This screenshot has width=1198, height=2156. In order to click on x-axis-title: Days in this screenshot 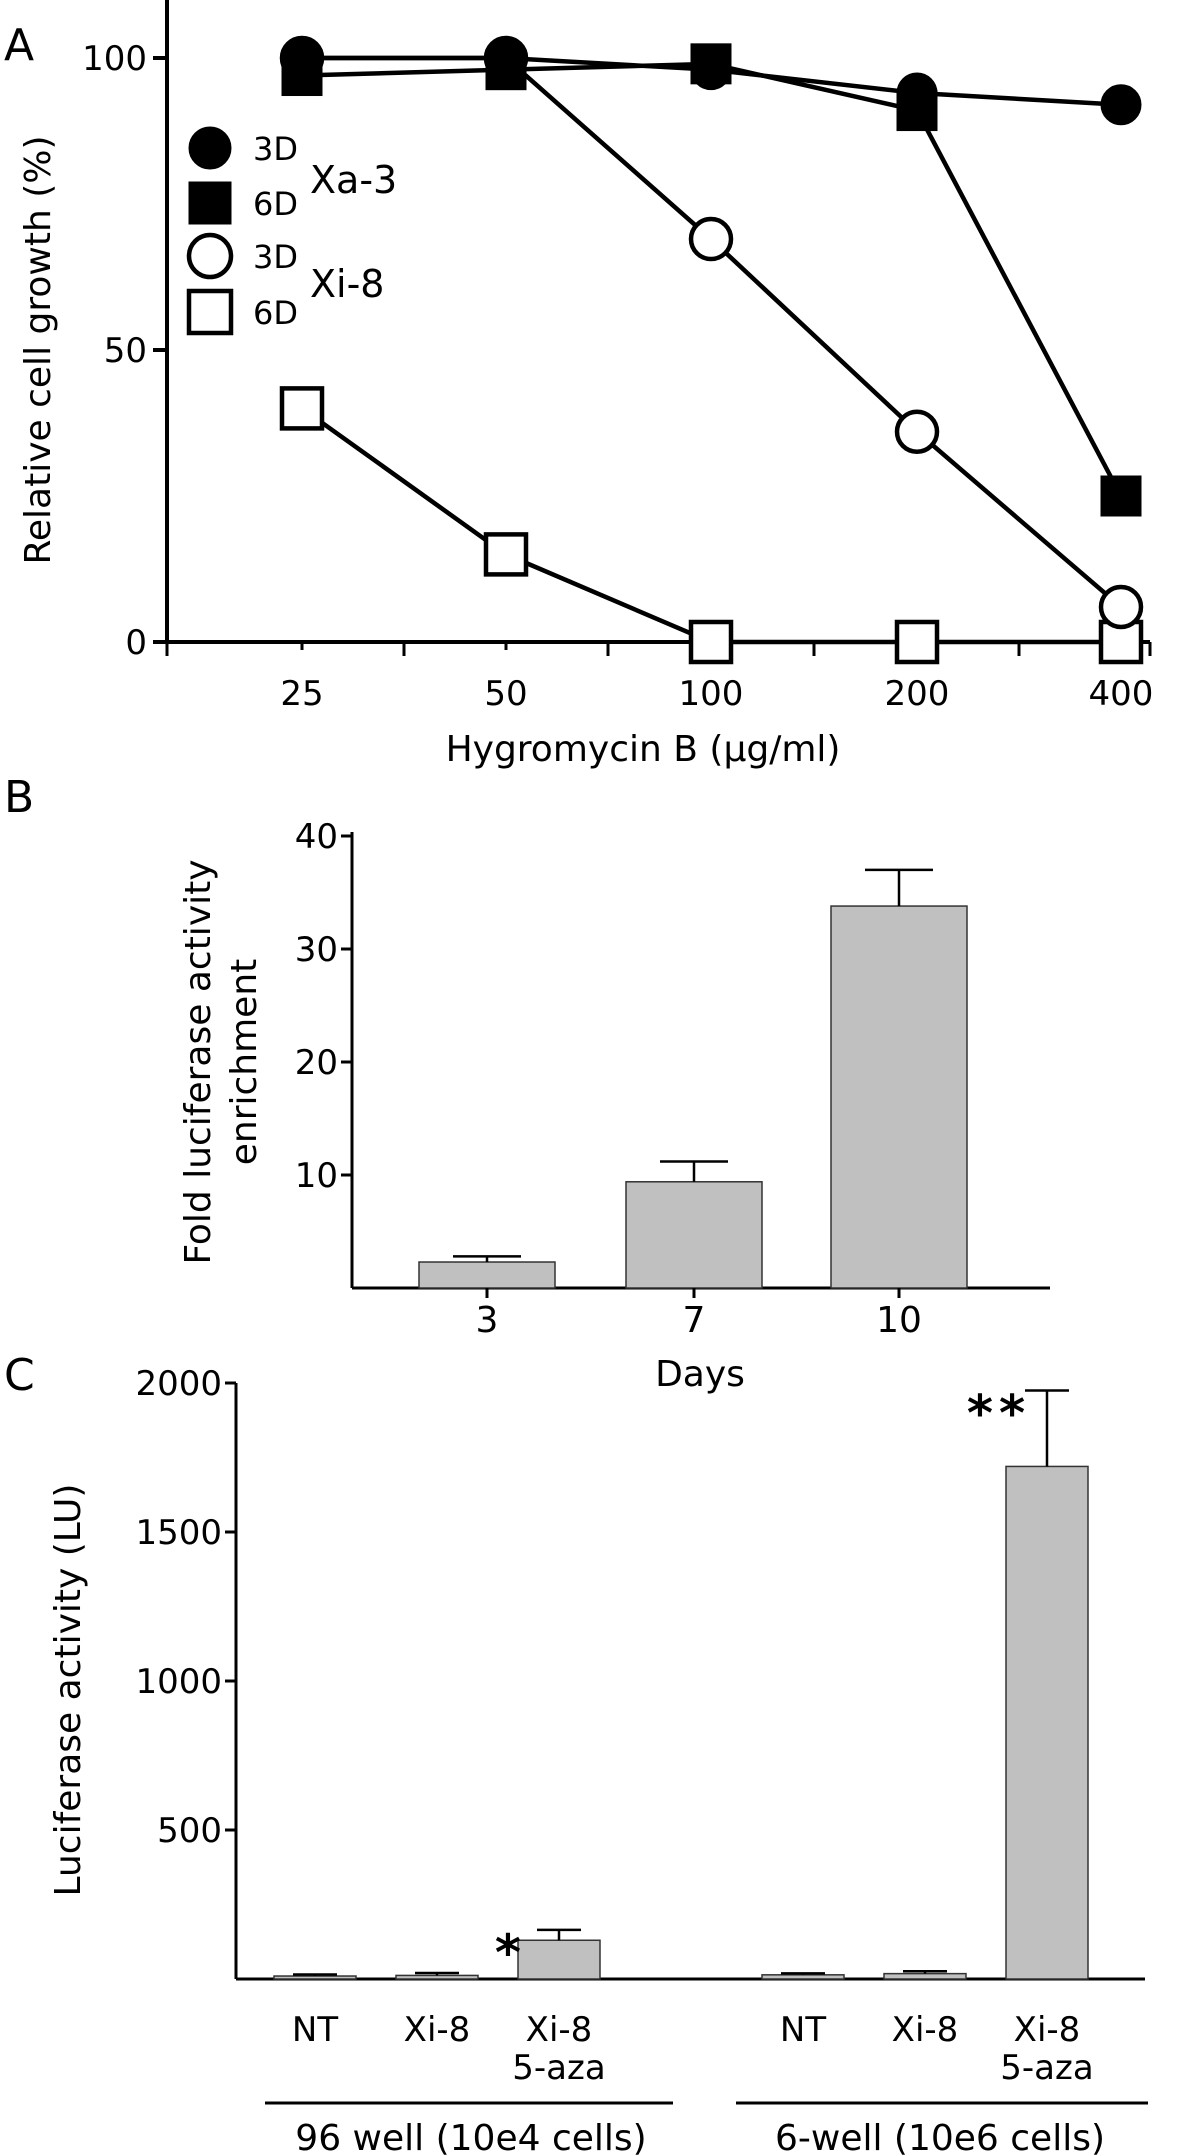, I will do `click(700, 1374)`.